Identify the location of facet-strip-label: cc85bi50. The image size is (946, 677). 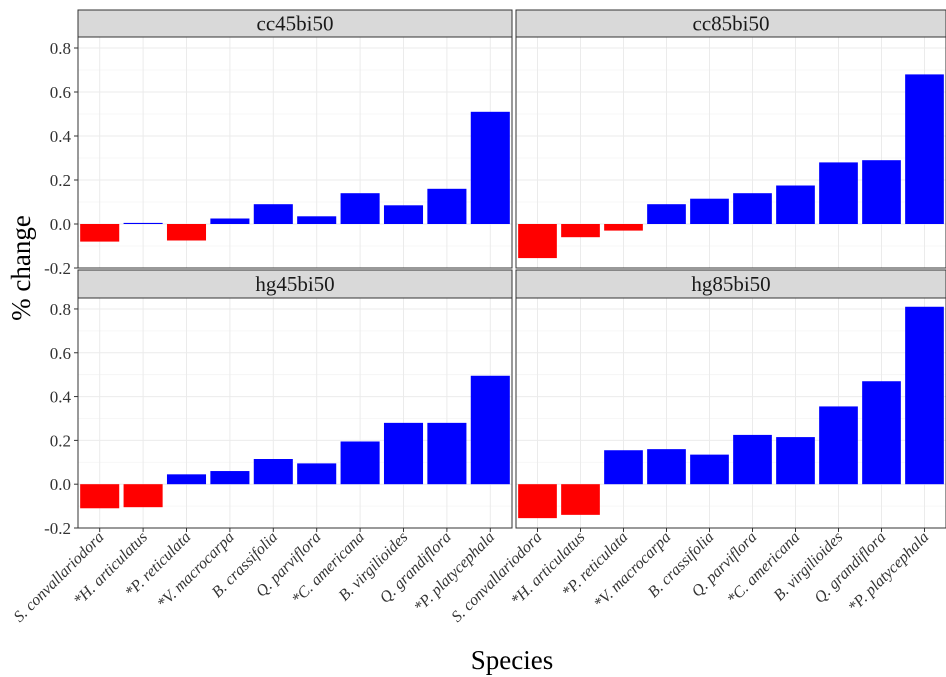
(731, 24).